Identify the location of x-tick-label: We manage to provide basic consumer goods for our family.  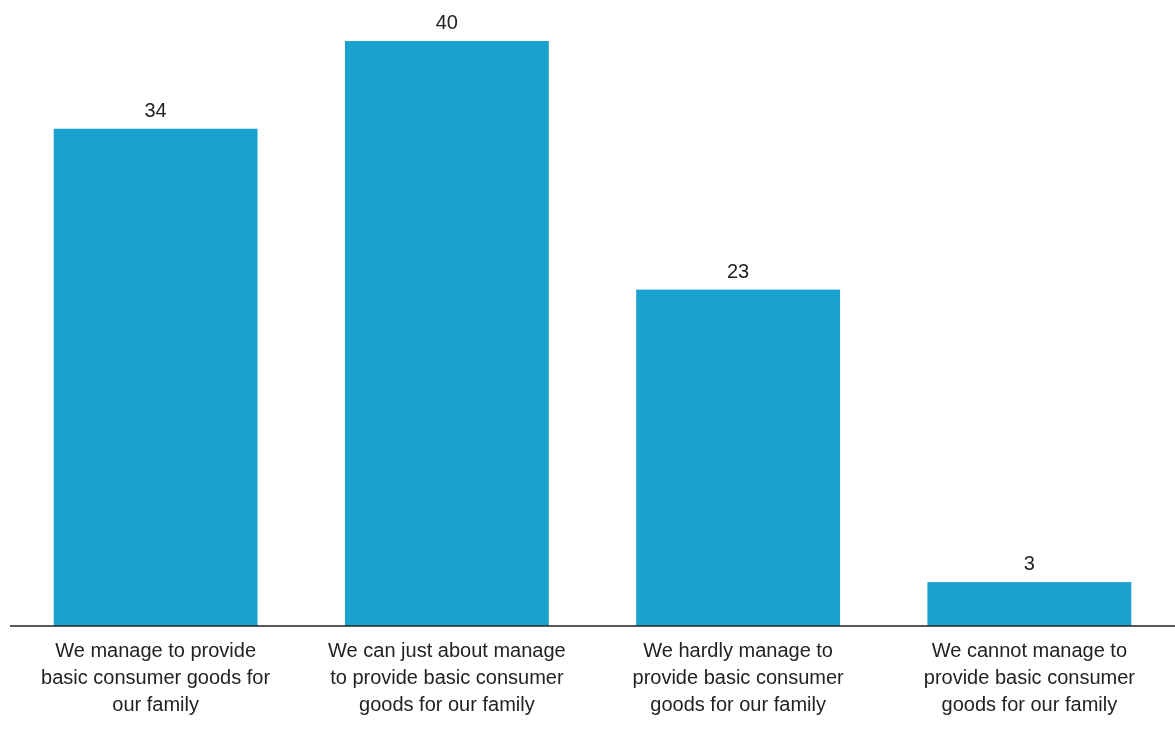
(156, 677).